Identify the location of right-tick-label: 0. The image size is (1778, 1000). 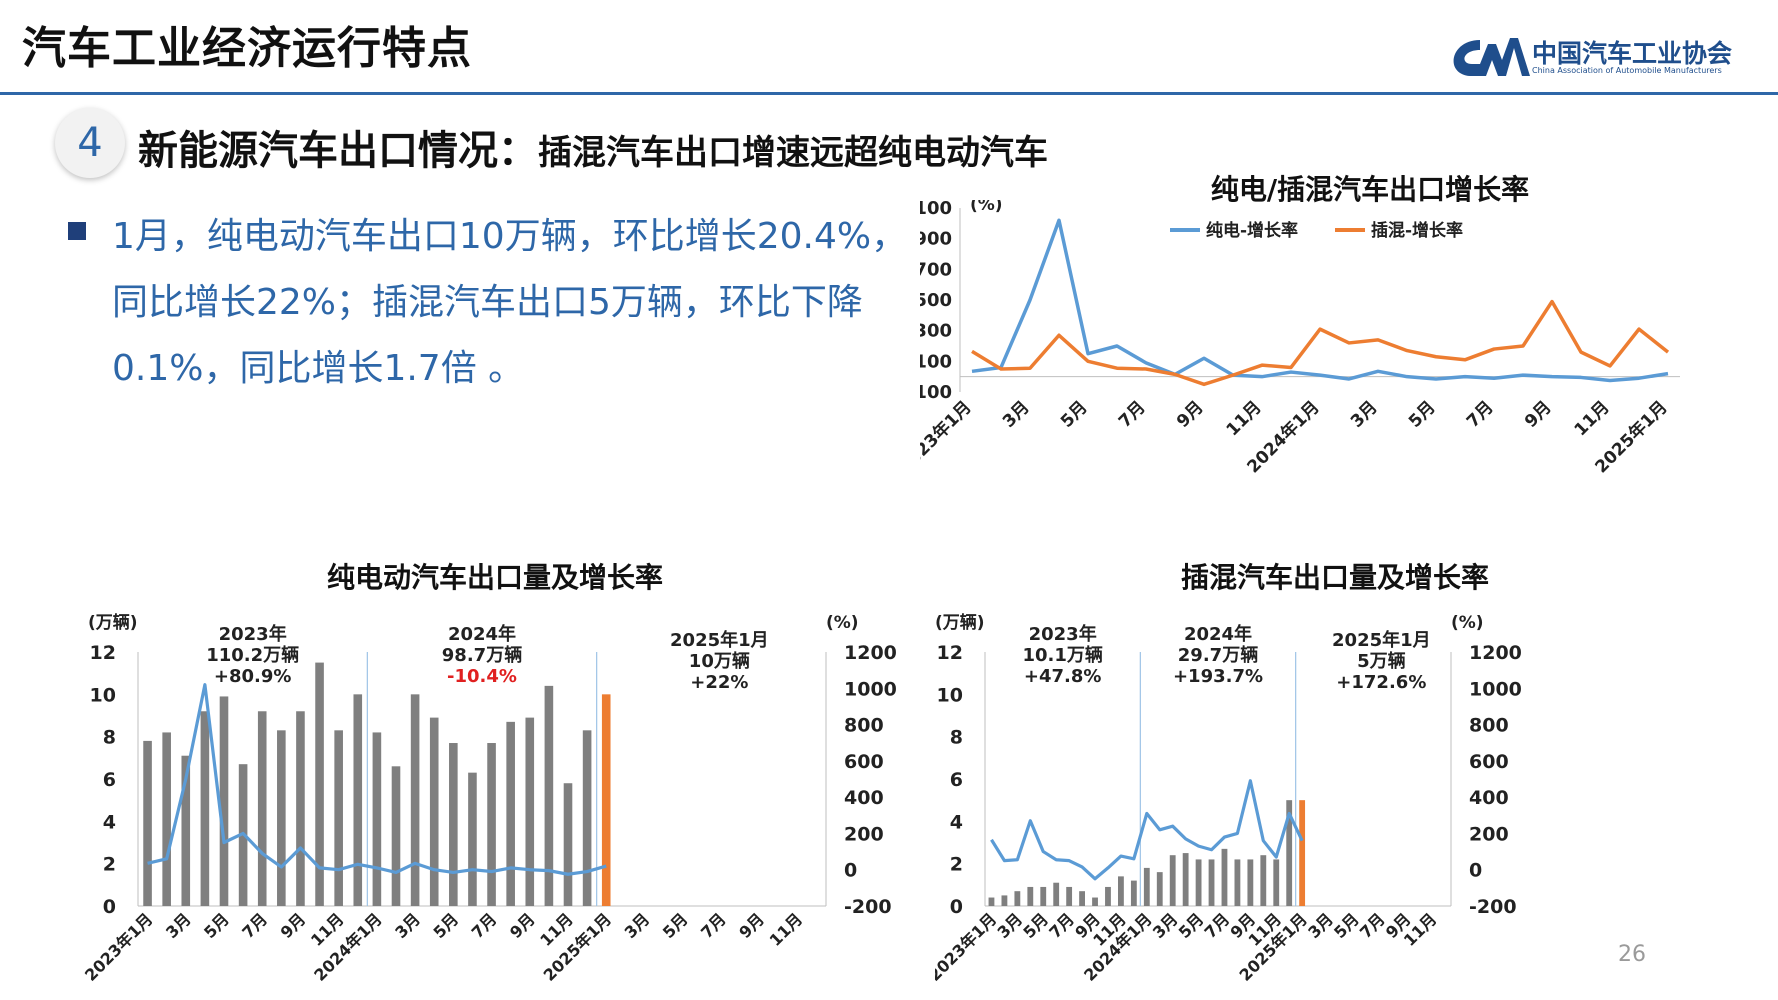
(850, 871).